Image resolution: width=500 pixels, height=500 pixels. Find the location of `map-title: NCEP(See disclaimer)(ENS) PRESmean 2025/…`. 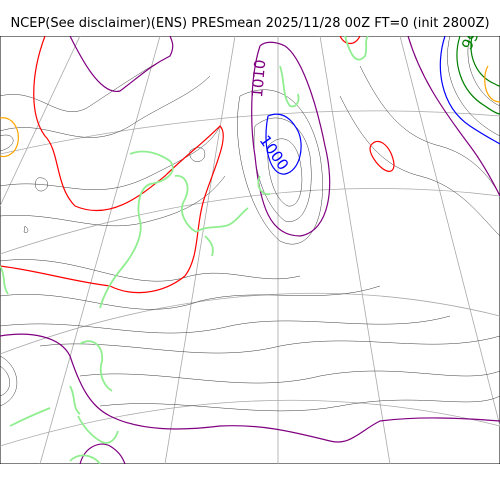

map-title: NCEP(See disclaimer)(ENS) PRESmean 2025/… is located at coordinates (250, 23).